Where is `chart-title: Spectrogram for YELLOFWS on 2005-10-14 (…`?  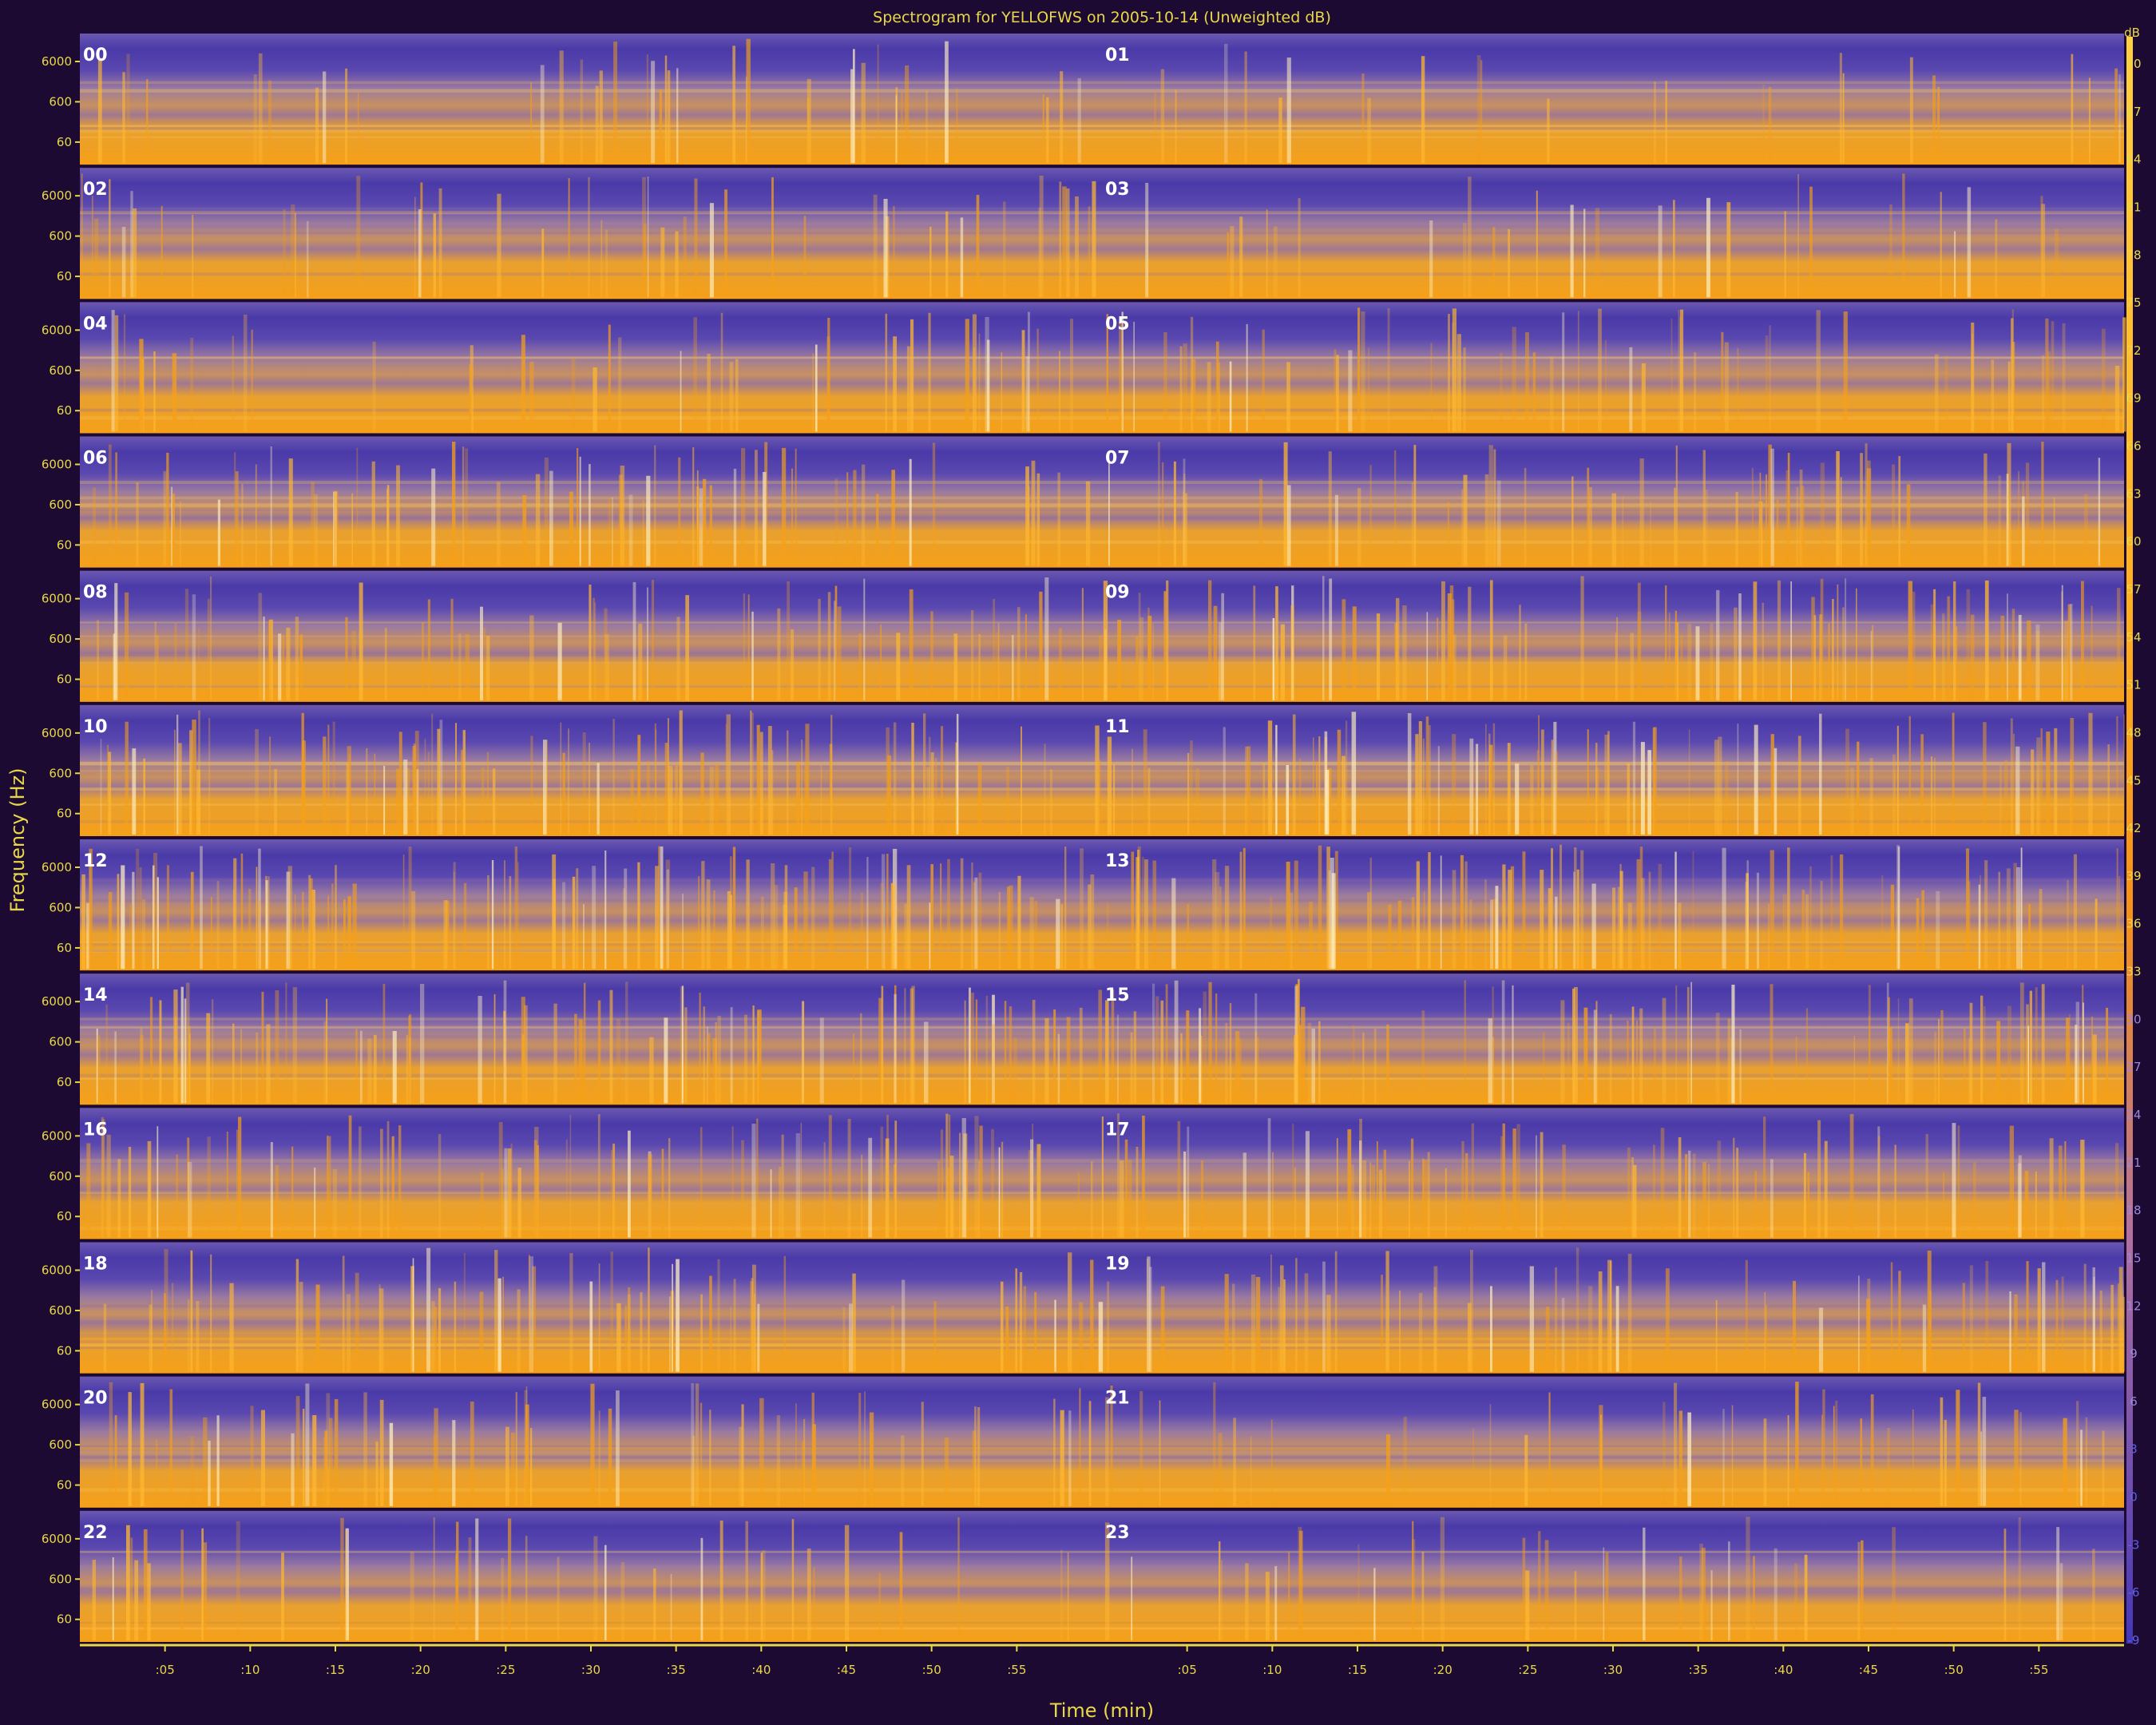 chart-title: Spectrogram for YELLOFWS on 2005-10-14 (… is located at coordinates (1102, 18).